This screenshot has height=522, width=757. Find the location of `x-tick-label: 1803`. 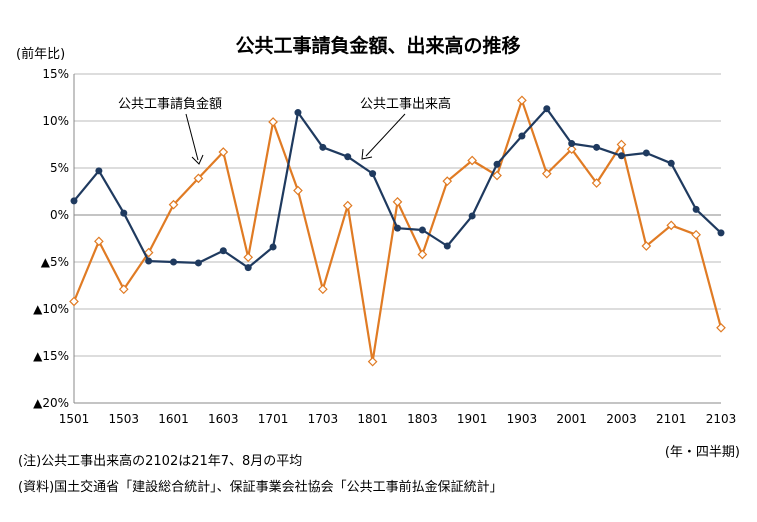

x-tick-label: 1803 is located at coordinates (422, 419).